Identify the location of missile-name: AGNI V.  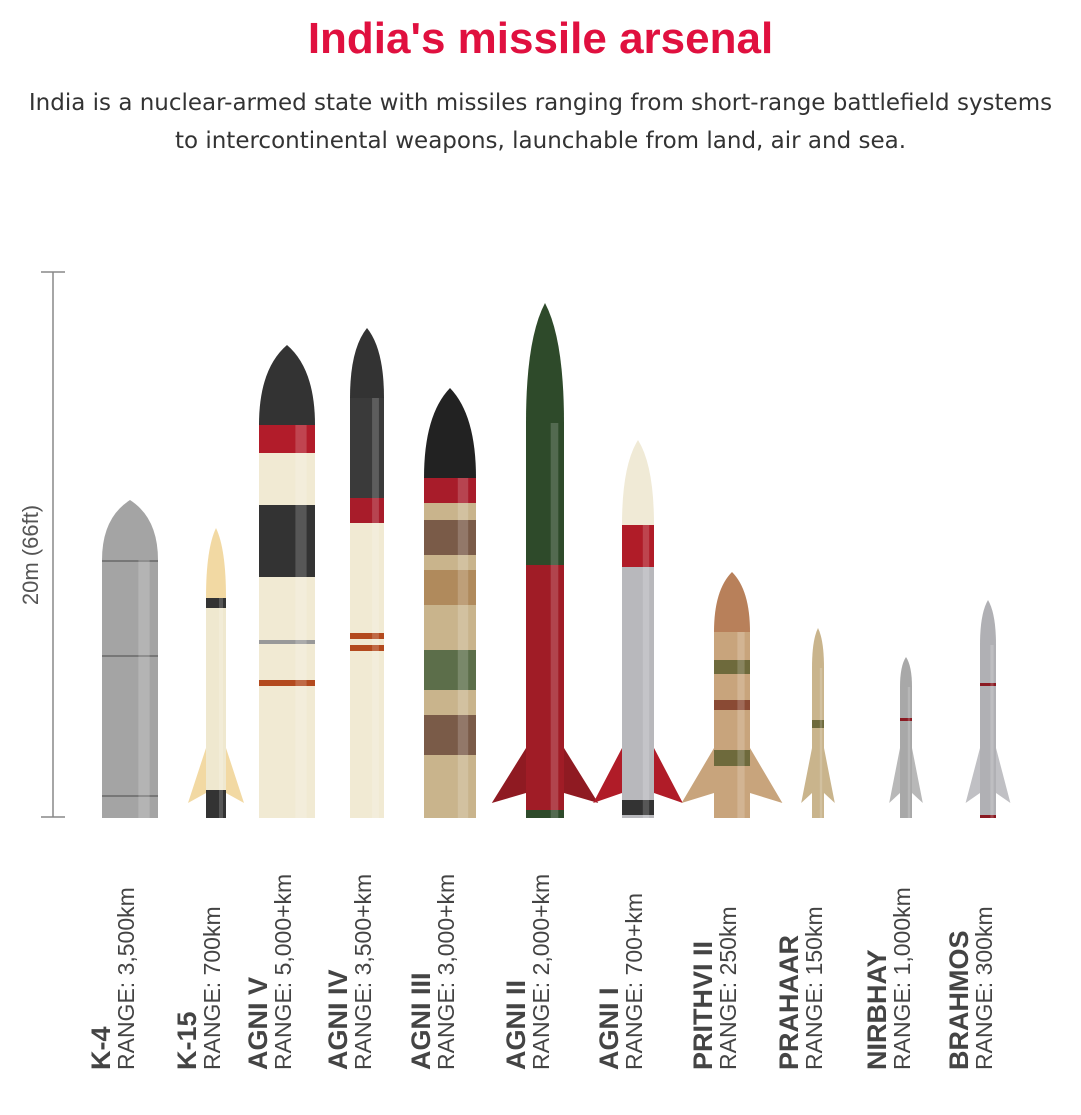
(258, 1023).